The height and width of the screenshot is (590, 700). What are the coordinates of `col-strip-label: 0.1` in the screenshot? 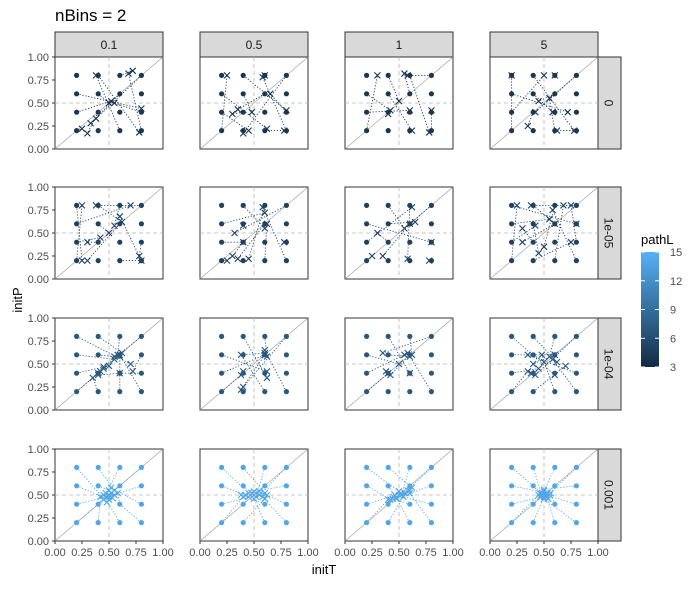 It's located at (109, 45).